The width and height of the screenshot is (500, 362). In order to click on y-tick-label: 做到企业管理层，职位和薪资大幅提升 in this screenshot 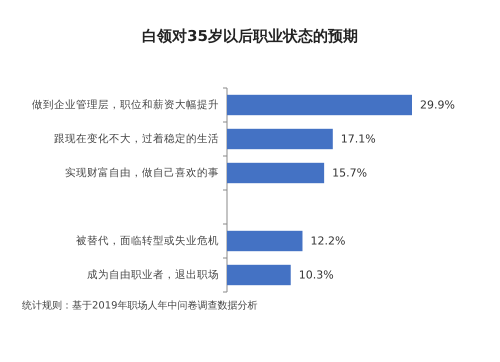, I will do `click(125, 104)`.